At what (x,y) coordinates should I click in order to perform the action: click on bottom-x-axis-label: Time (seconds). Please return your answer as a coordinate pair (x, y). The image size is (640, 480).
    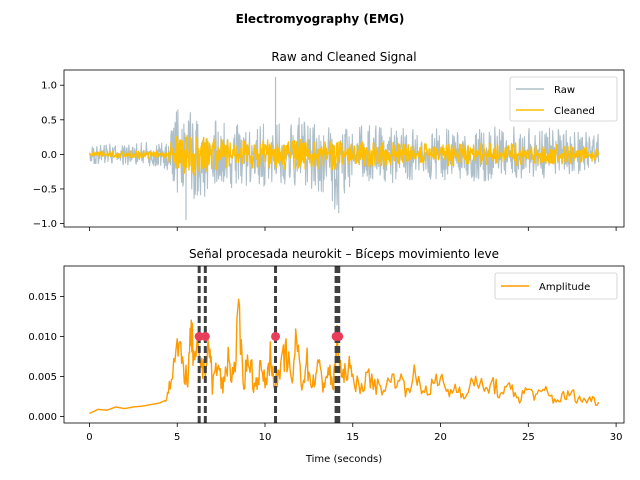
    Looking at the image, I should click on (343, 459).